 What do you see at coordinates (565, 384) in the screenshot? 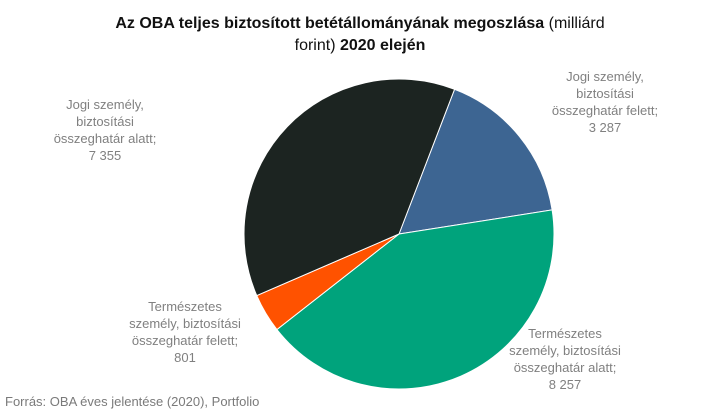
I see `slice-label-value: 8 257` at bounding box center [565, 384].